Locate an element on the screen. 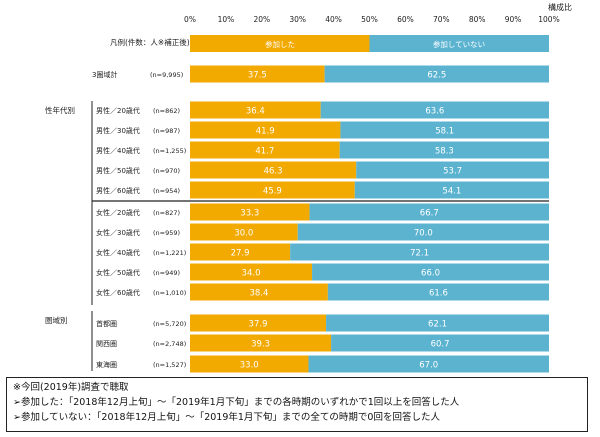  row-sample-size: (n=1,255) is located at coordinates (169, 151).